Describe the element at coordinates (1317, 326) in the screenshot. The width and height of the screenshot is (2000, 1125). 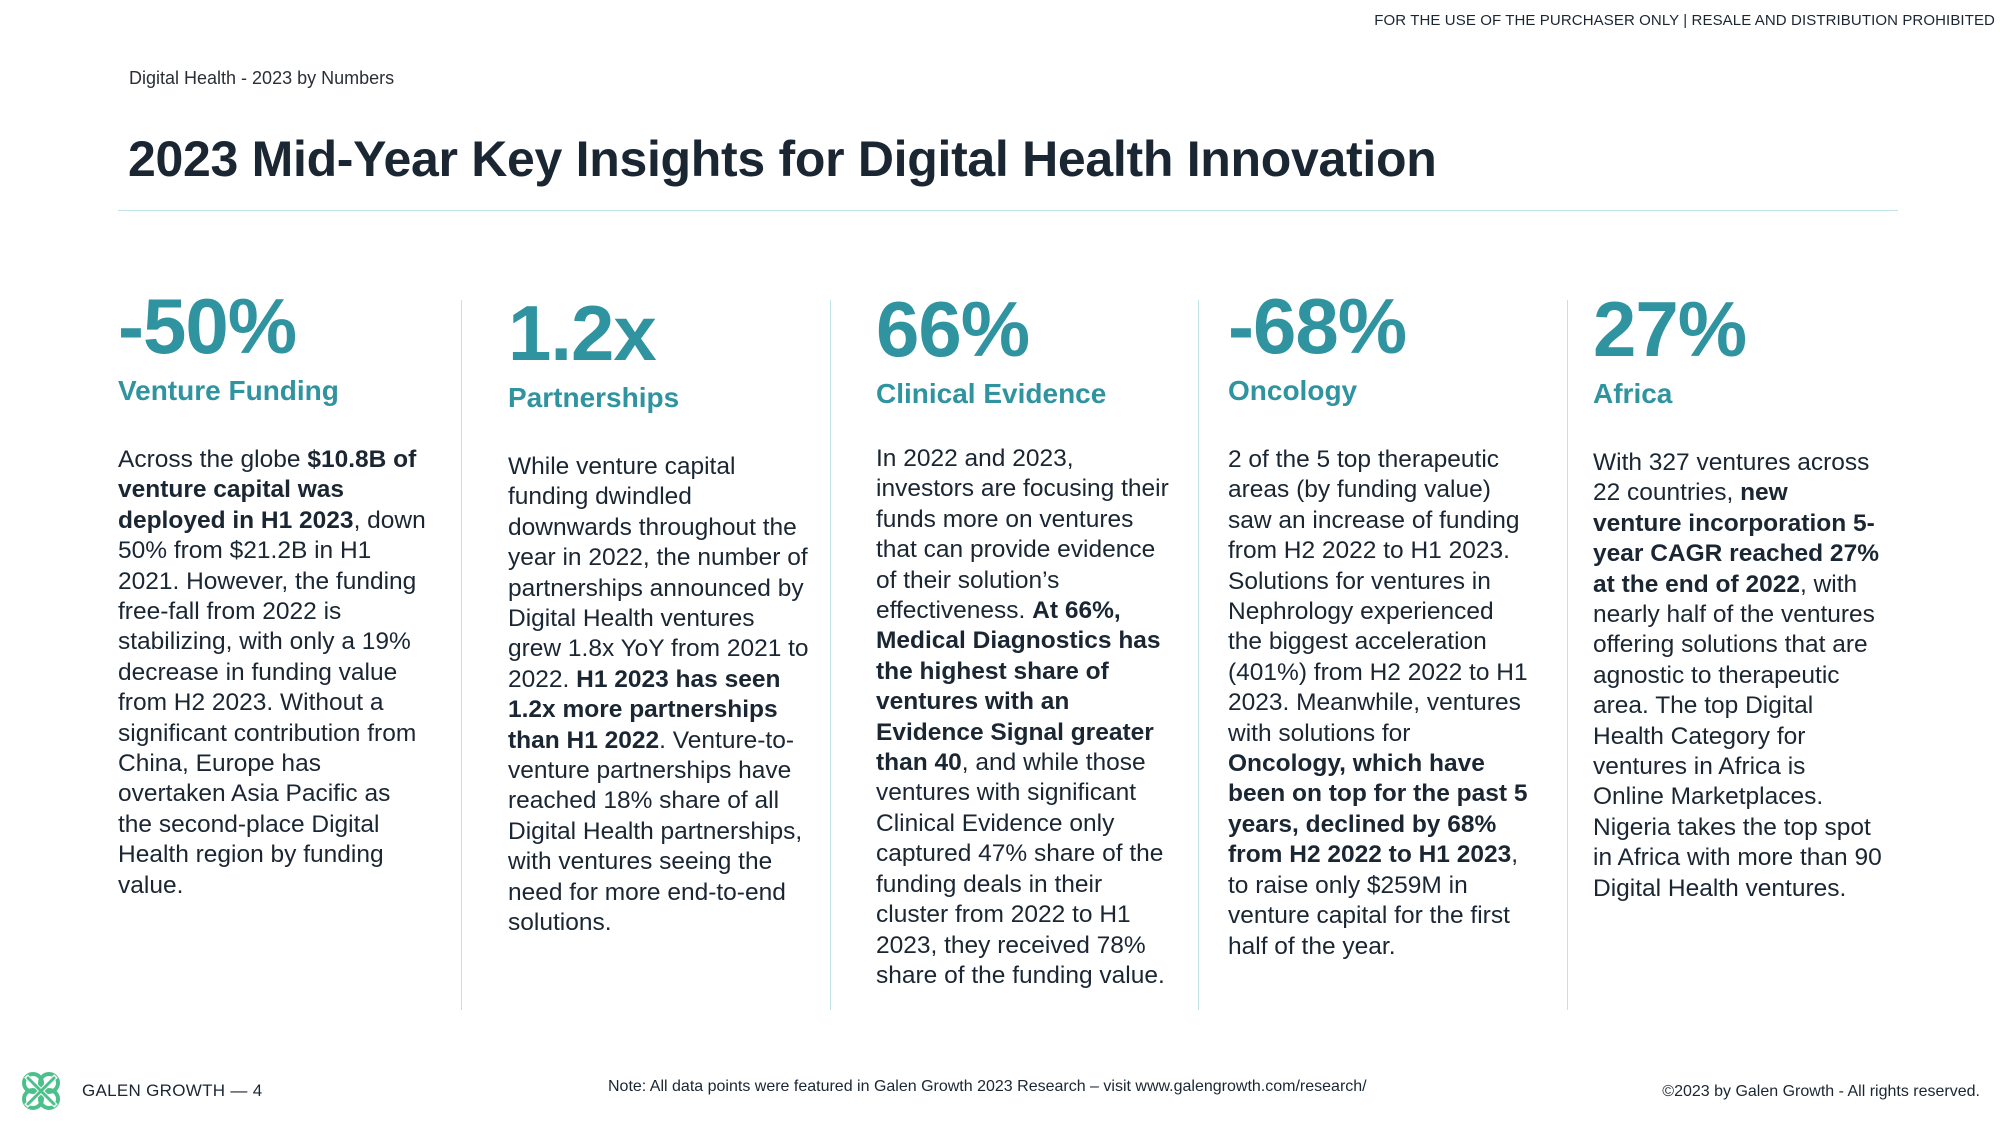
I see `insight-stat: -68%` at that location.